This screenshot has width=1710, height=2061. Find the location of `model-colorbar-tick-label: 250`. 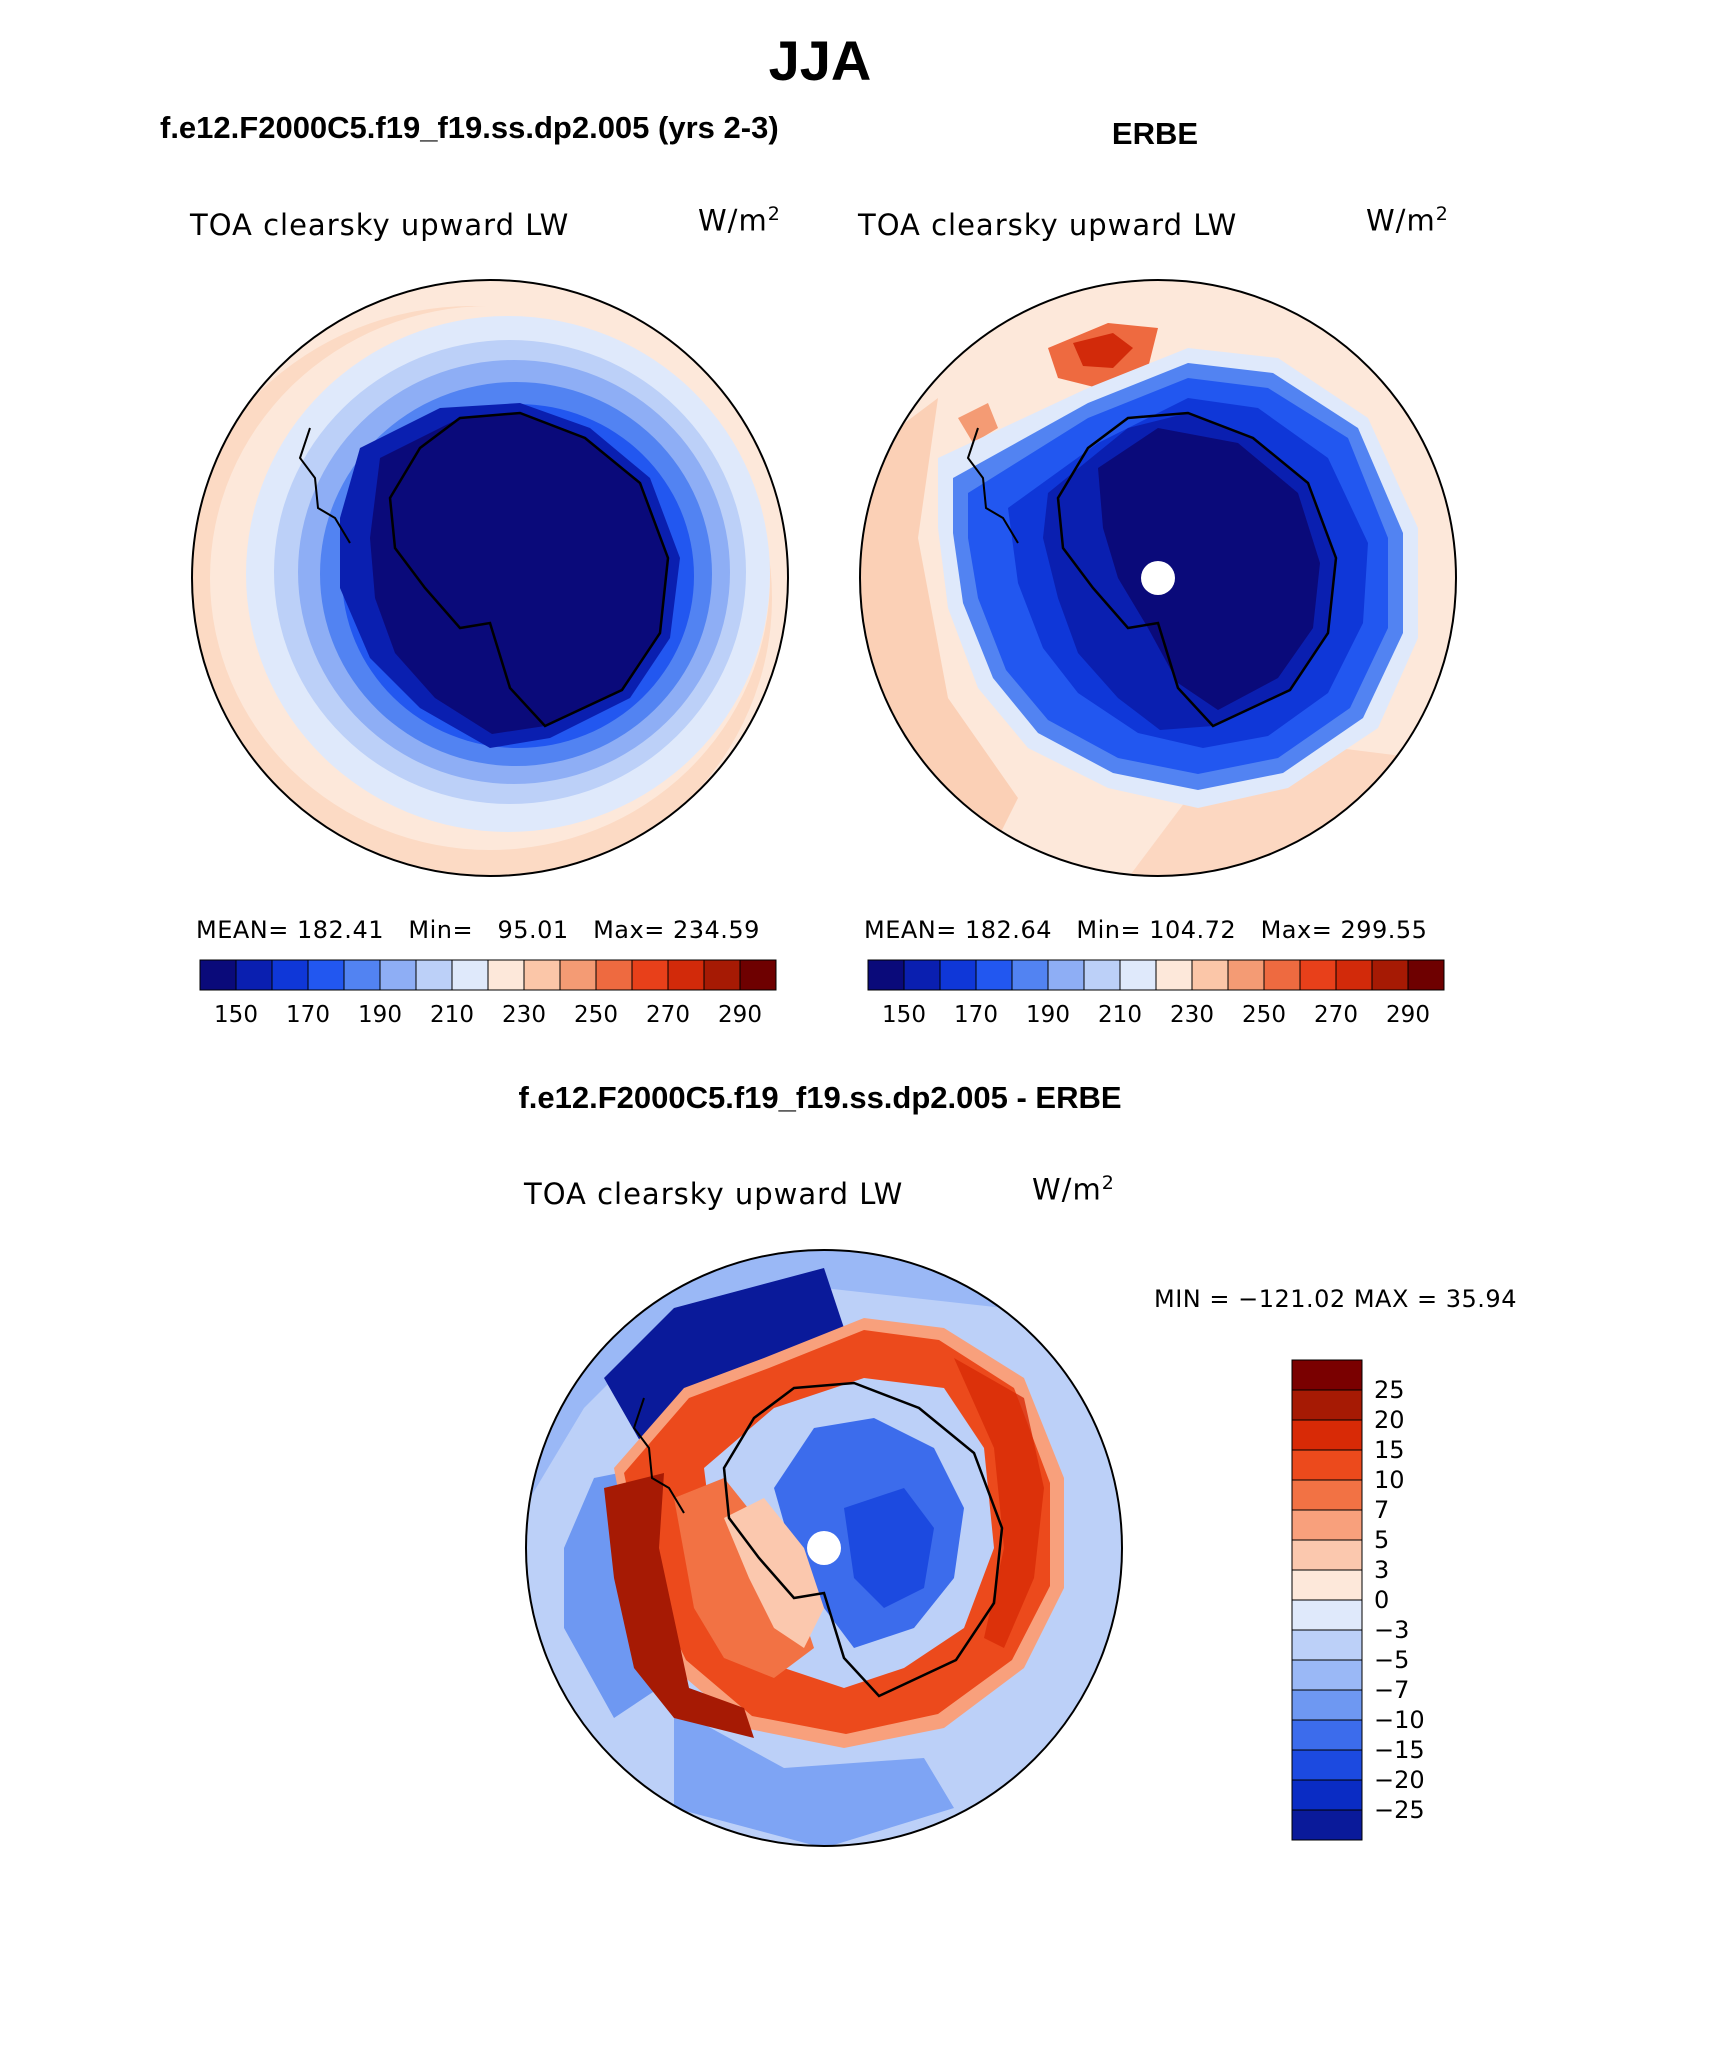

model-colorbar-tick-label: 250 is located at coordinates (596, 1015).